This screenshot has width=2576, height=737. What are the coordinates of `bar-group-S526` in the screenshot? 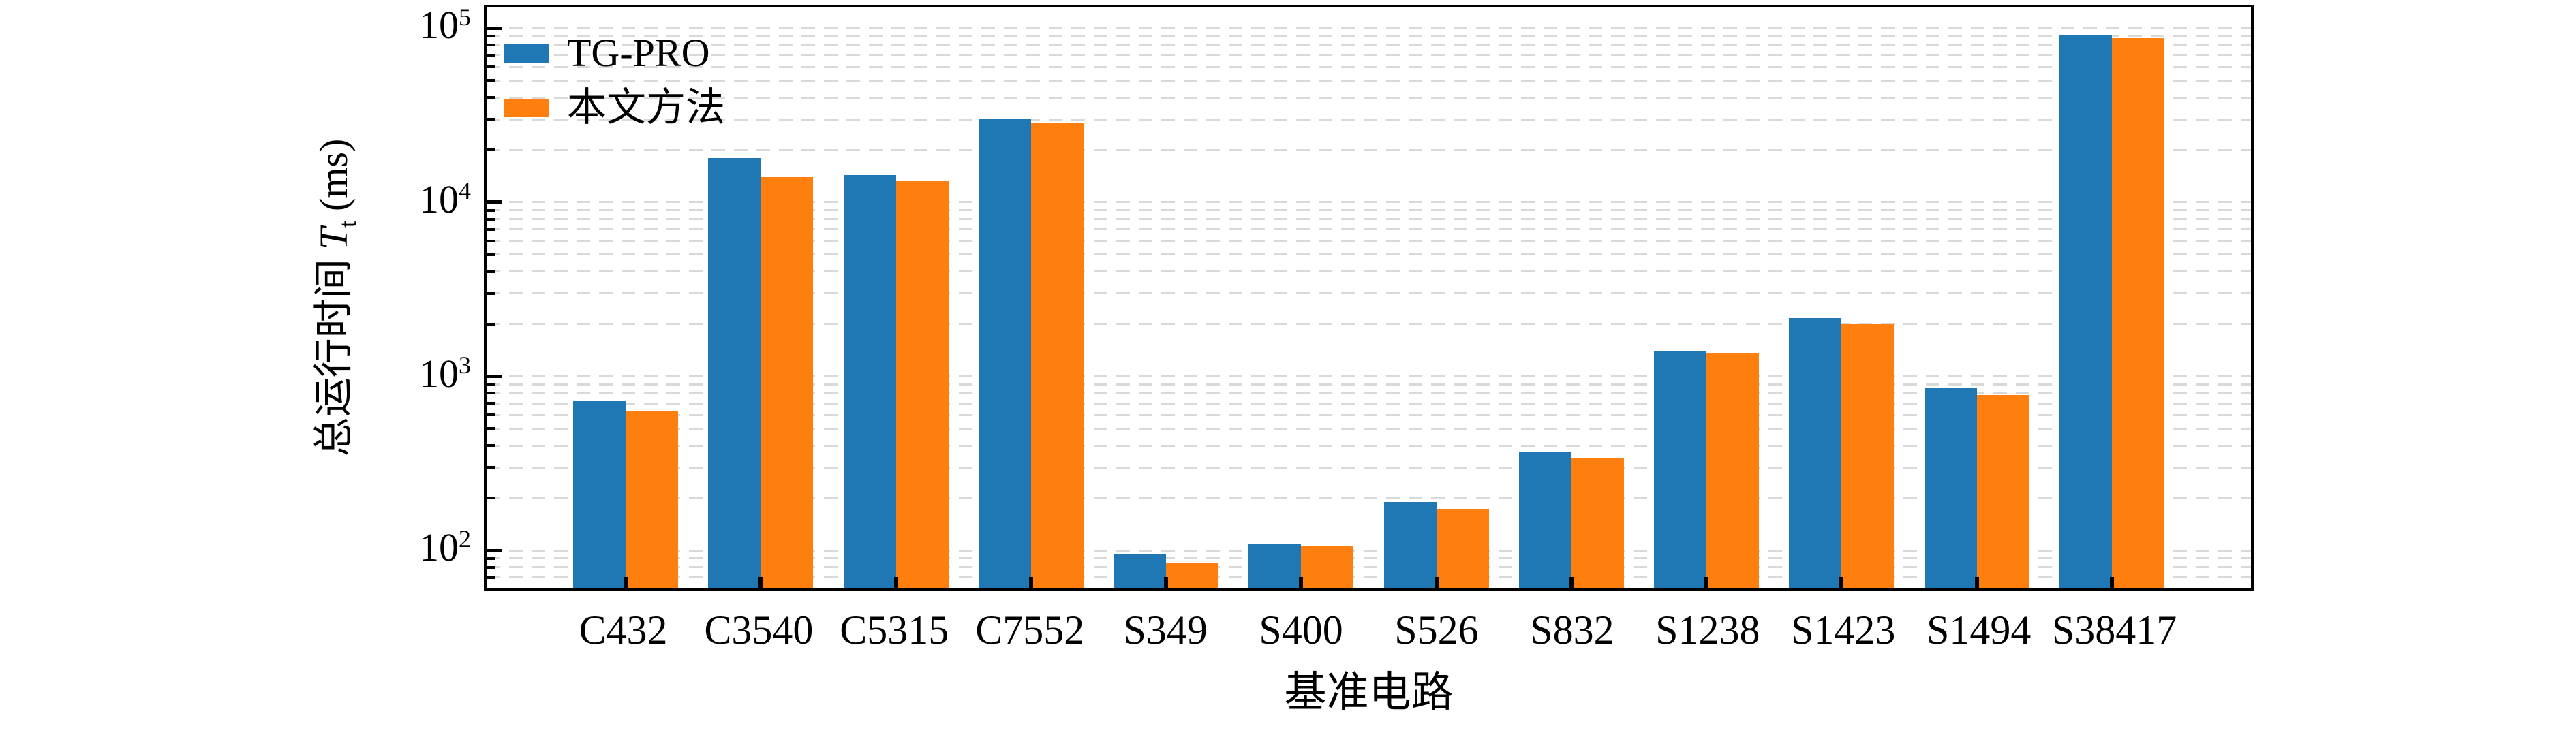 It's located at (1437, 297).